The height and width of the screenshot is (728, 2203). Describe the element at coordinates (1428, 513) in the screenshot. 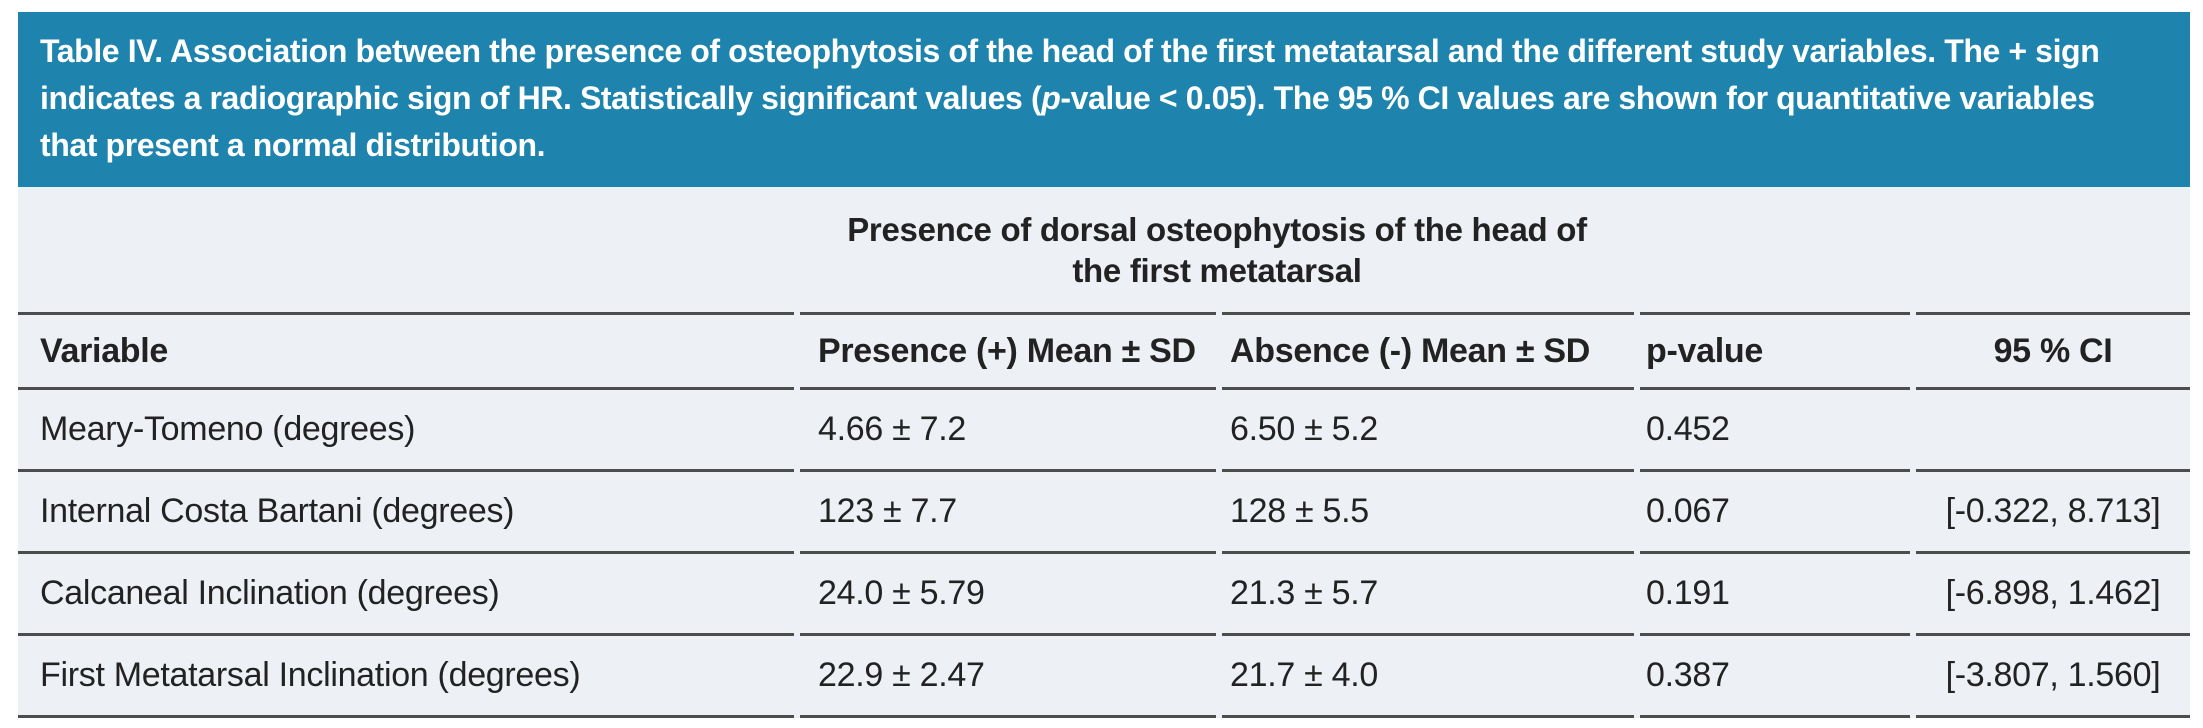

I see `cell-absence: 128 ± 5.5` at that location.